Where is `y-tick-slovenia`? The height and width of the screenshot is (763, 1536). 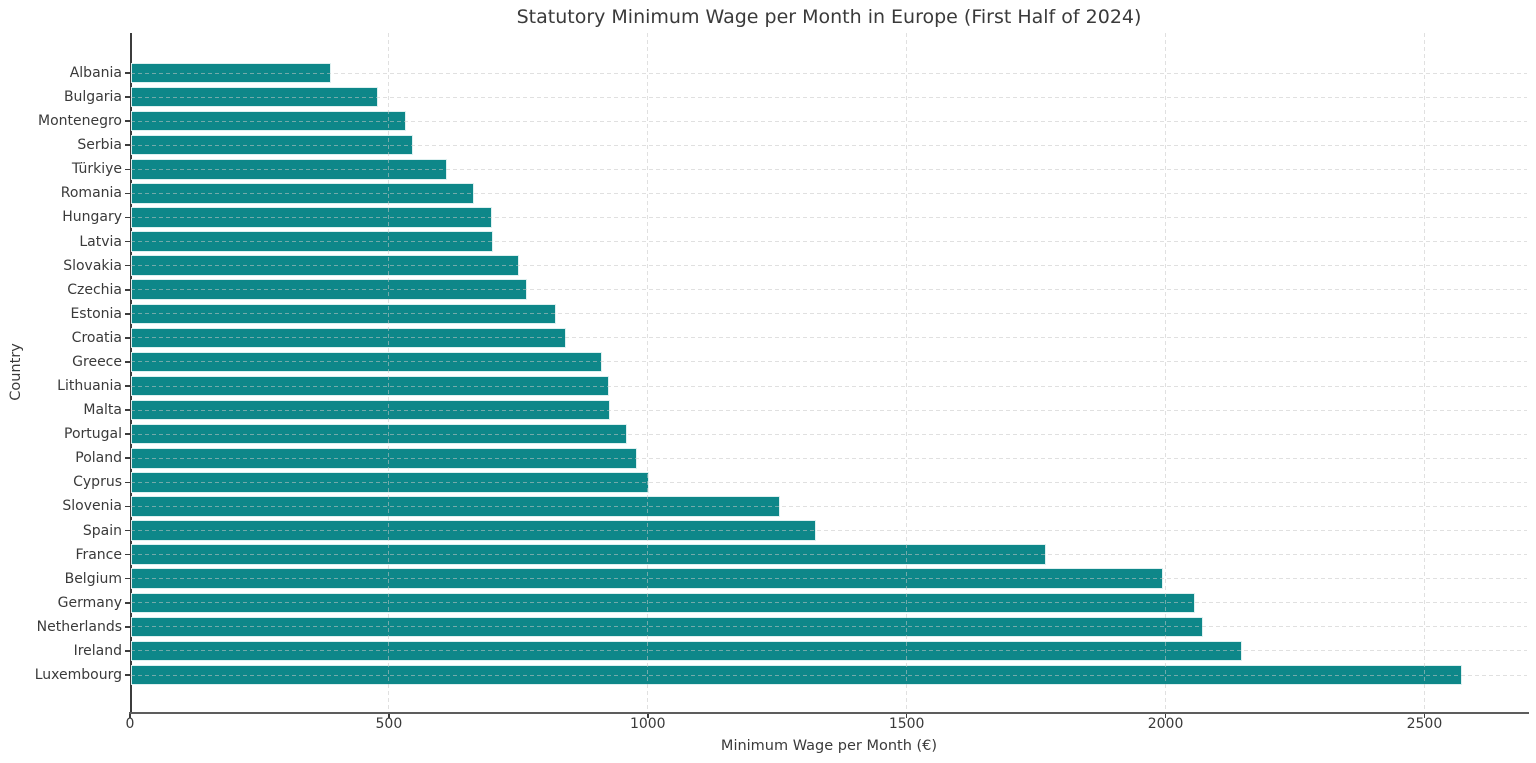 y-tick-slovenia is located at coordinates (127, 506).